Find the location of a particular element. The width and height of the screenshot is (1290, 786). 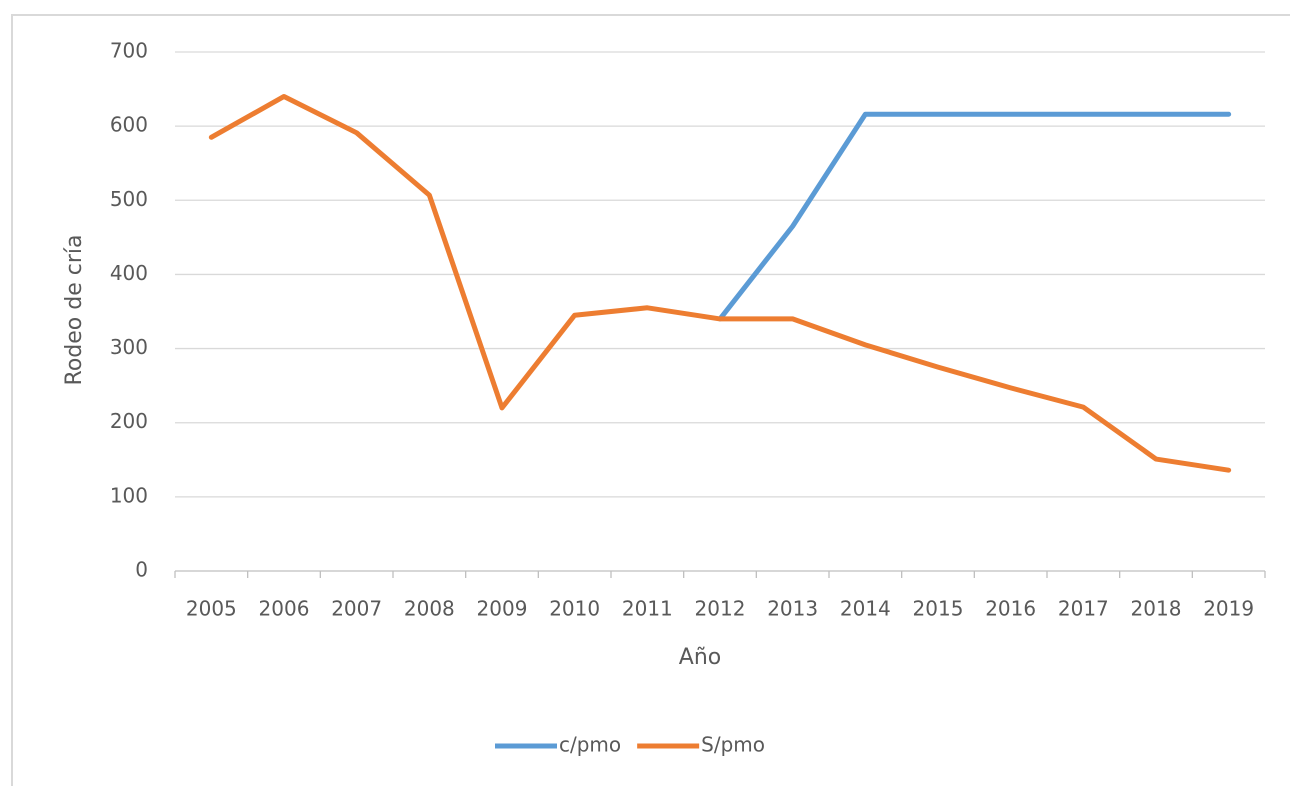

legend-label: S/pmo is located at coordinates (733, 745).